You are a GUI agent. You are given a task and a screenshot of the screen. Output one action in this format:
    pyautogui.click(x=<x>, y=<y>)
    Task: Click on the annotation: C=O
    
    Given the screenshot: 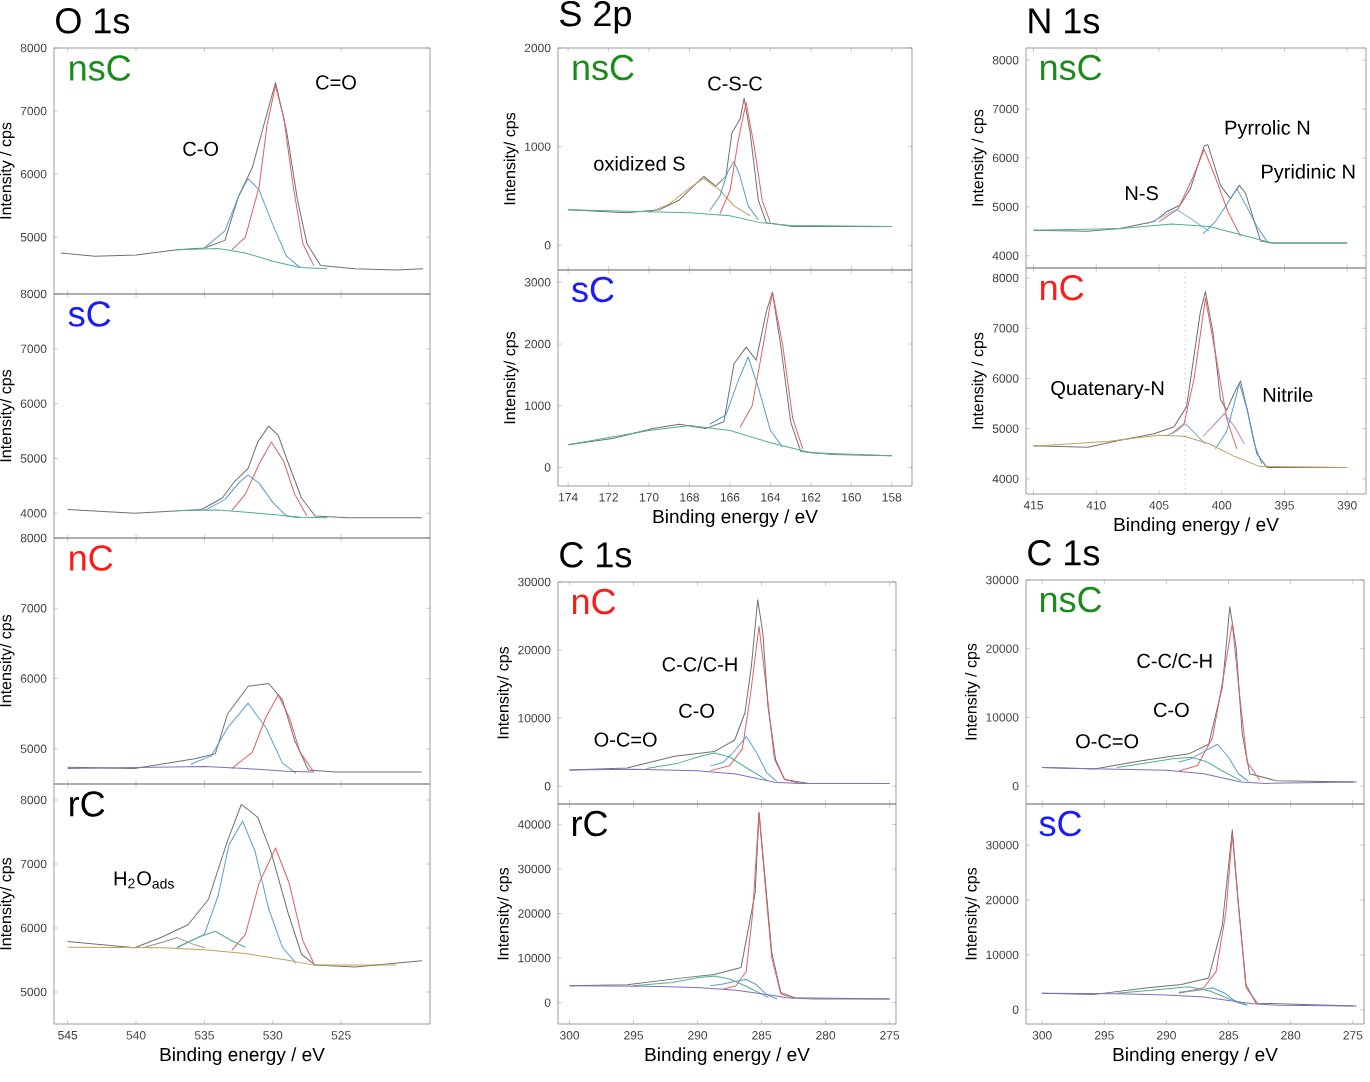 What is the action you would take?
    pyautogui.click(x=336, y=82)
    